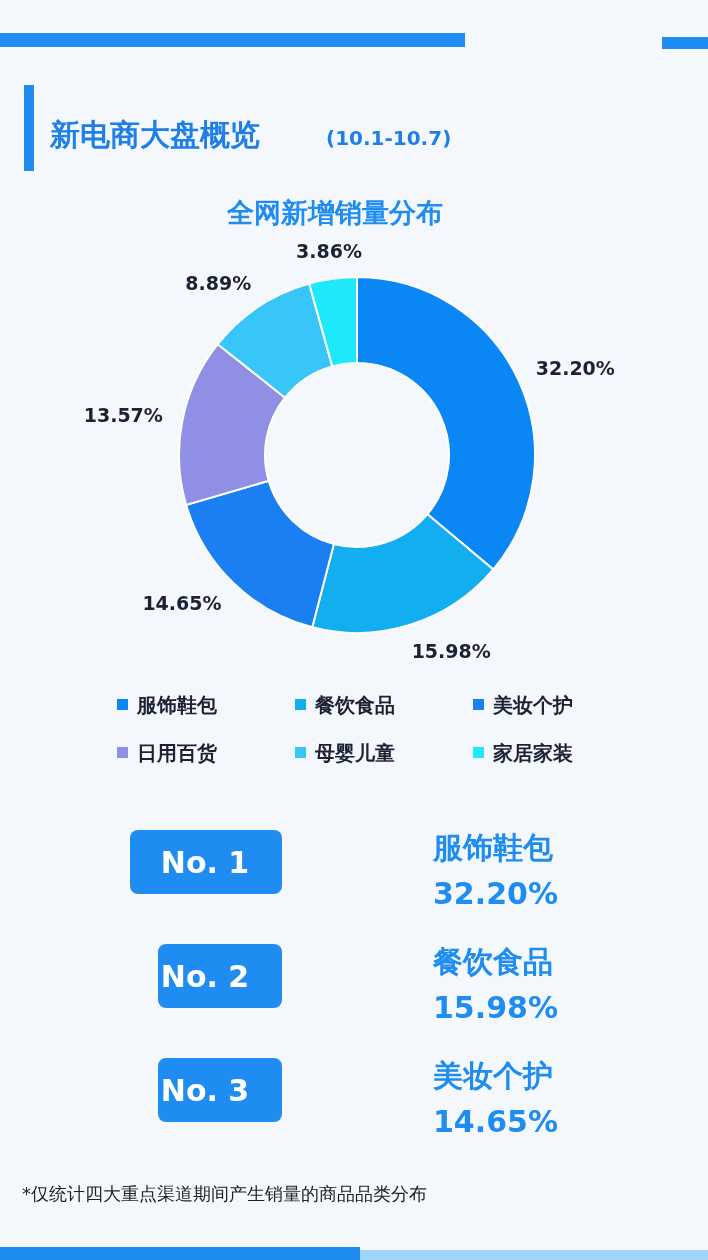 The height and width of the screenshot is (1260, 708). What do you see at coordinates (354, 753) in the screenshot?
I see `legend-label: 母婴儿童` at bounding box center [354, 753].